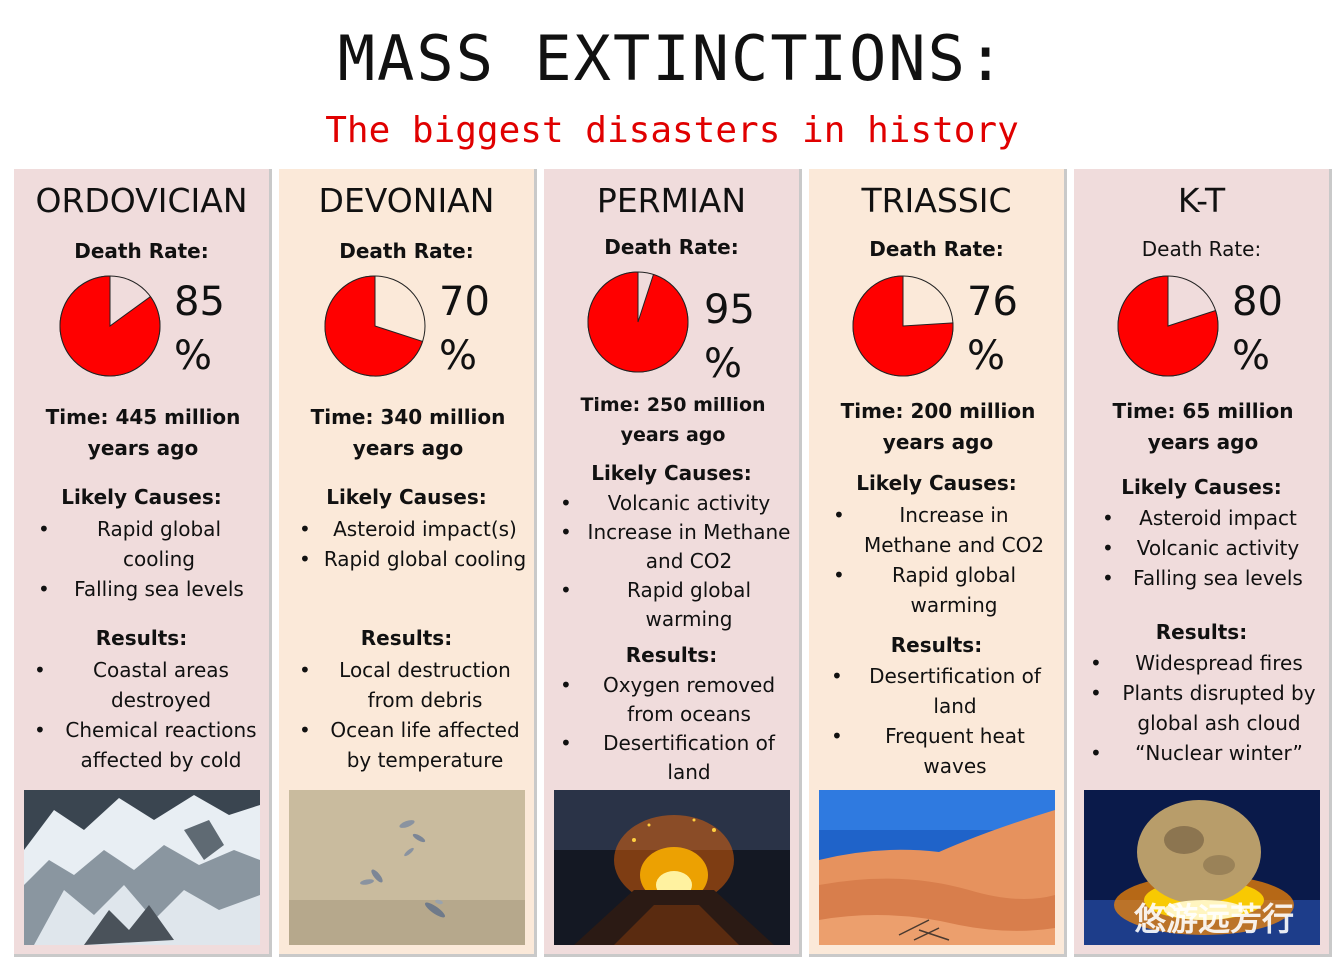 This screenshot has height=962, width=1344. I want to click on result-item: Chemical reactions affected by cold, so click(149, 745).